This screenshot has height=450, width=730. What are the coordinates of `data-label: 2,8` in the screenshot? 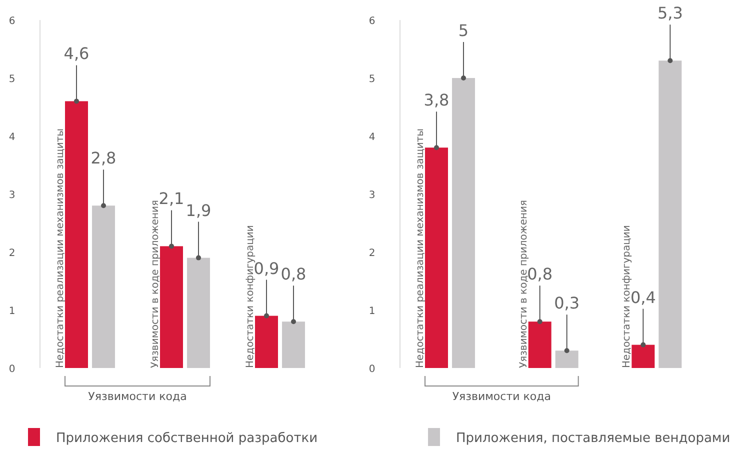 It's located at (103, 158).